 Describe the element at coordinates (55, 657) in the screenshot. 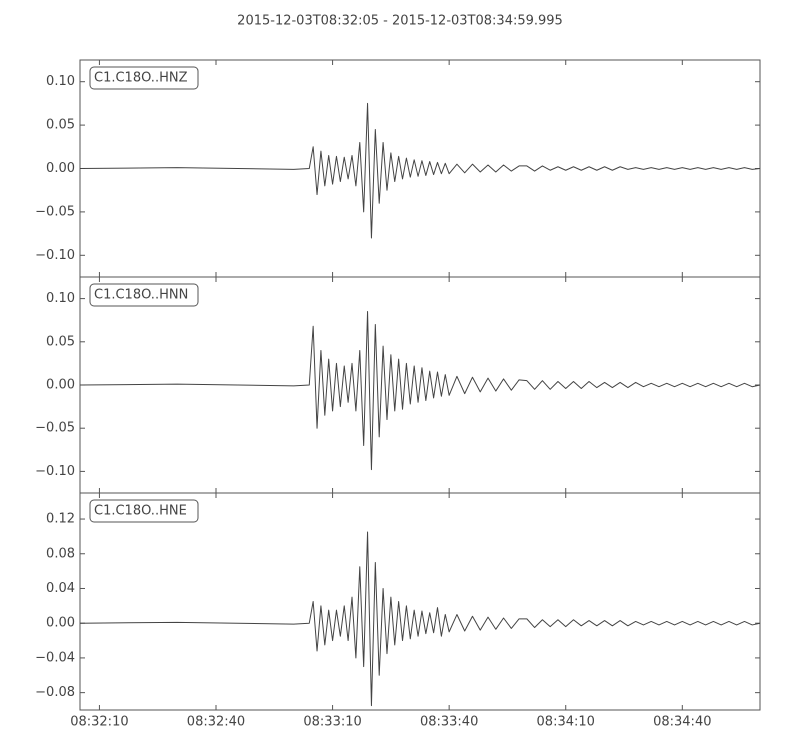

I see `y-tick-label: −0.04` at that location.